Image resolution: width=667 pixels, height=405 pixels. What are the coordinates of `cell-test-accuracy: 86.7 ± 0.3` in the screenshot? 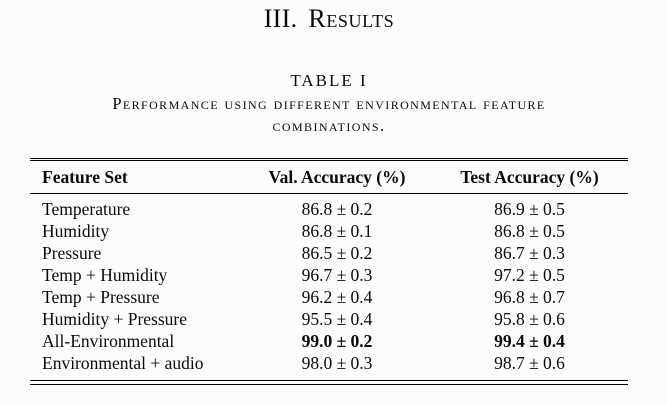 It's located at (529, 253).